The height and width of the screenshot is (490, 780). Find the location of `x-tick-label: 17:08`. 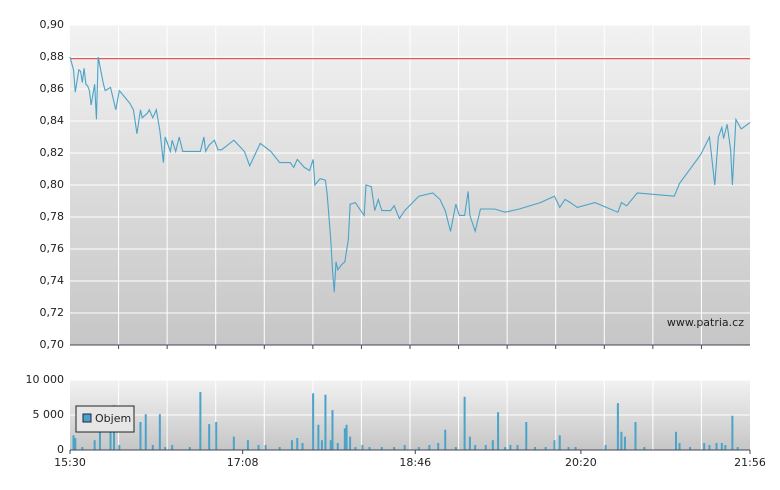

x-tick-label: 17:08 is located at coordinates (243, 462).